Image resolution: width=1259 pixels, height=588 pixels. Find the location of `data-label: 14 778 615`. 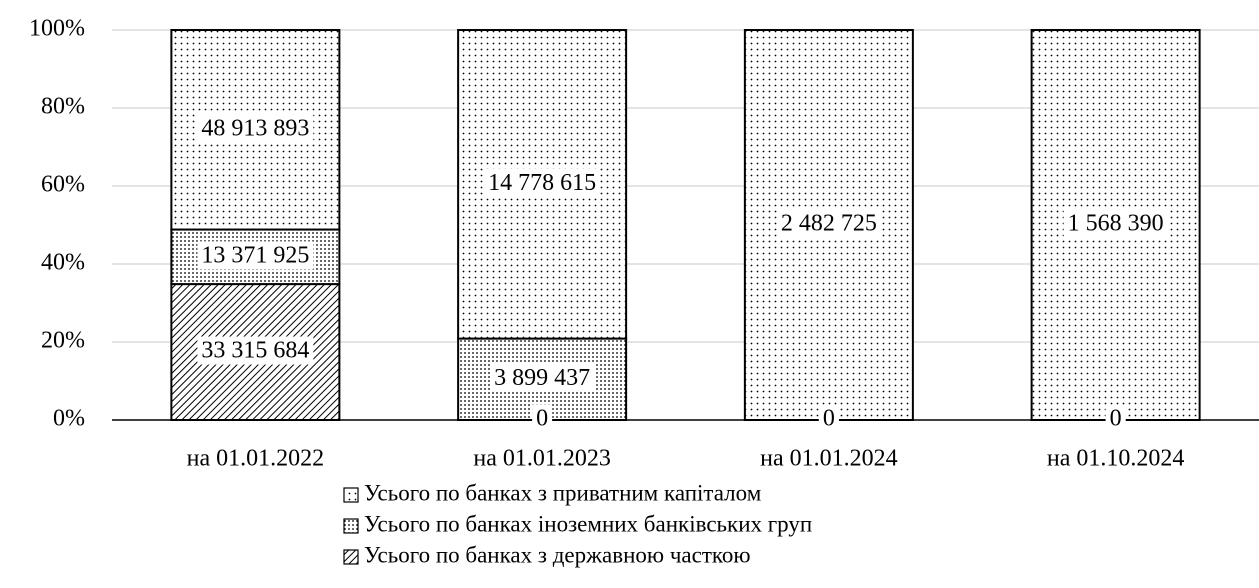

data-label: 14 778 615 is located at coordinates (542, 183).